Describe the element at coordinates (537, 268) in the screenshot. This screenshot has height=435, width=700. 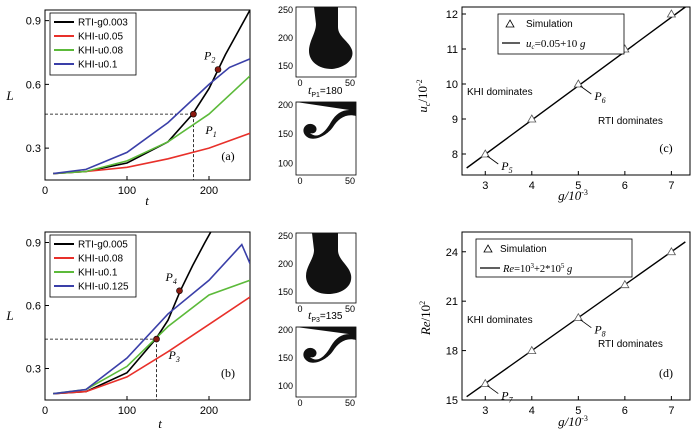
I see `legend-fit-label: Re=103+2*105 g` at that location.